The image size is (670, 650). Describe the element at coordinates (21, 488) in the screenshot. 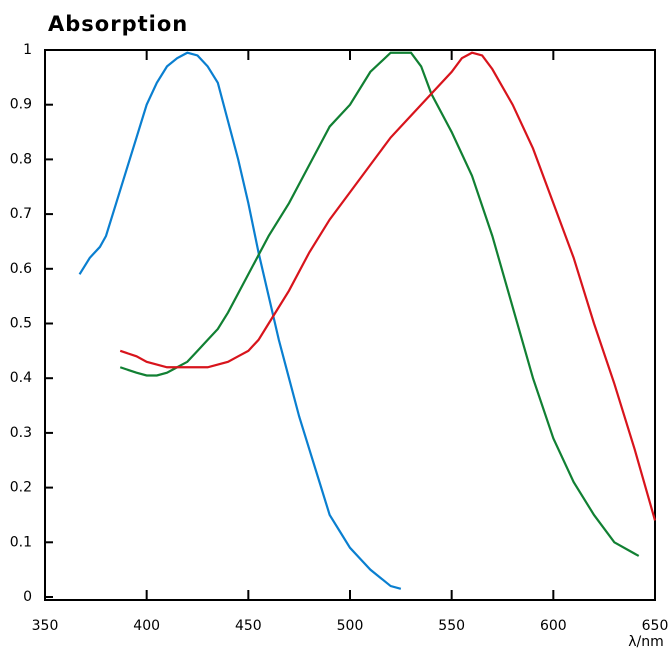

I see `y-tick-label: 0.2` at that location.